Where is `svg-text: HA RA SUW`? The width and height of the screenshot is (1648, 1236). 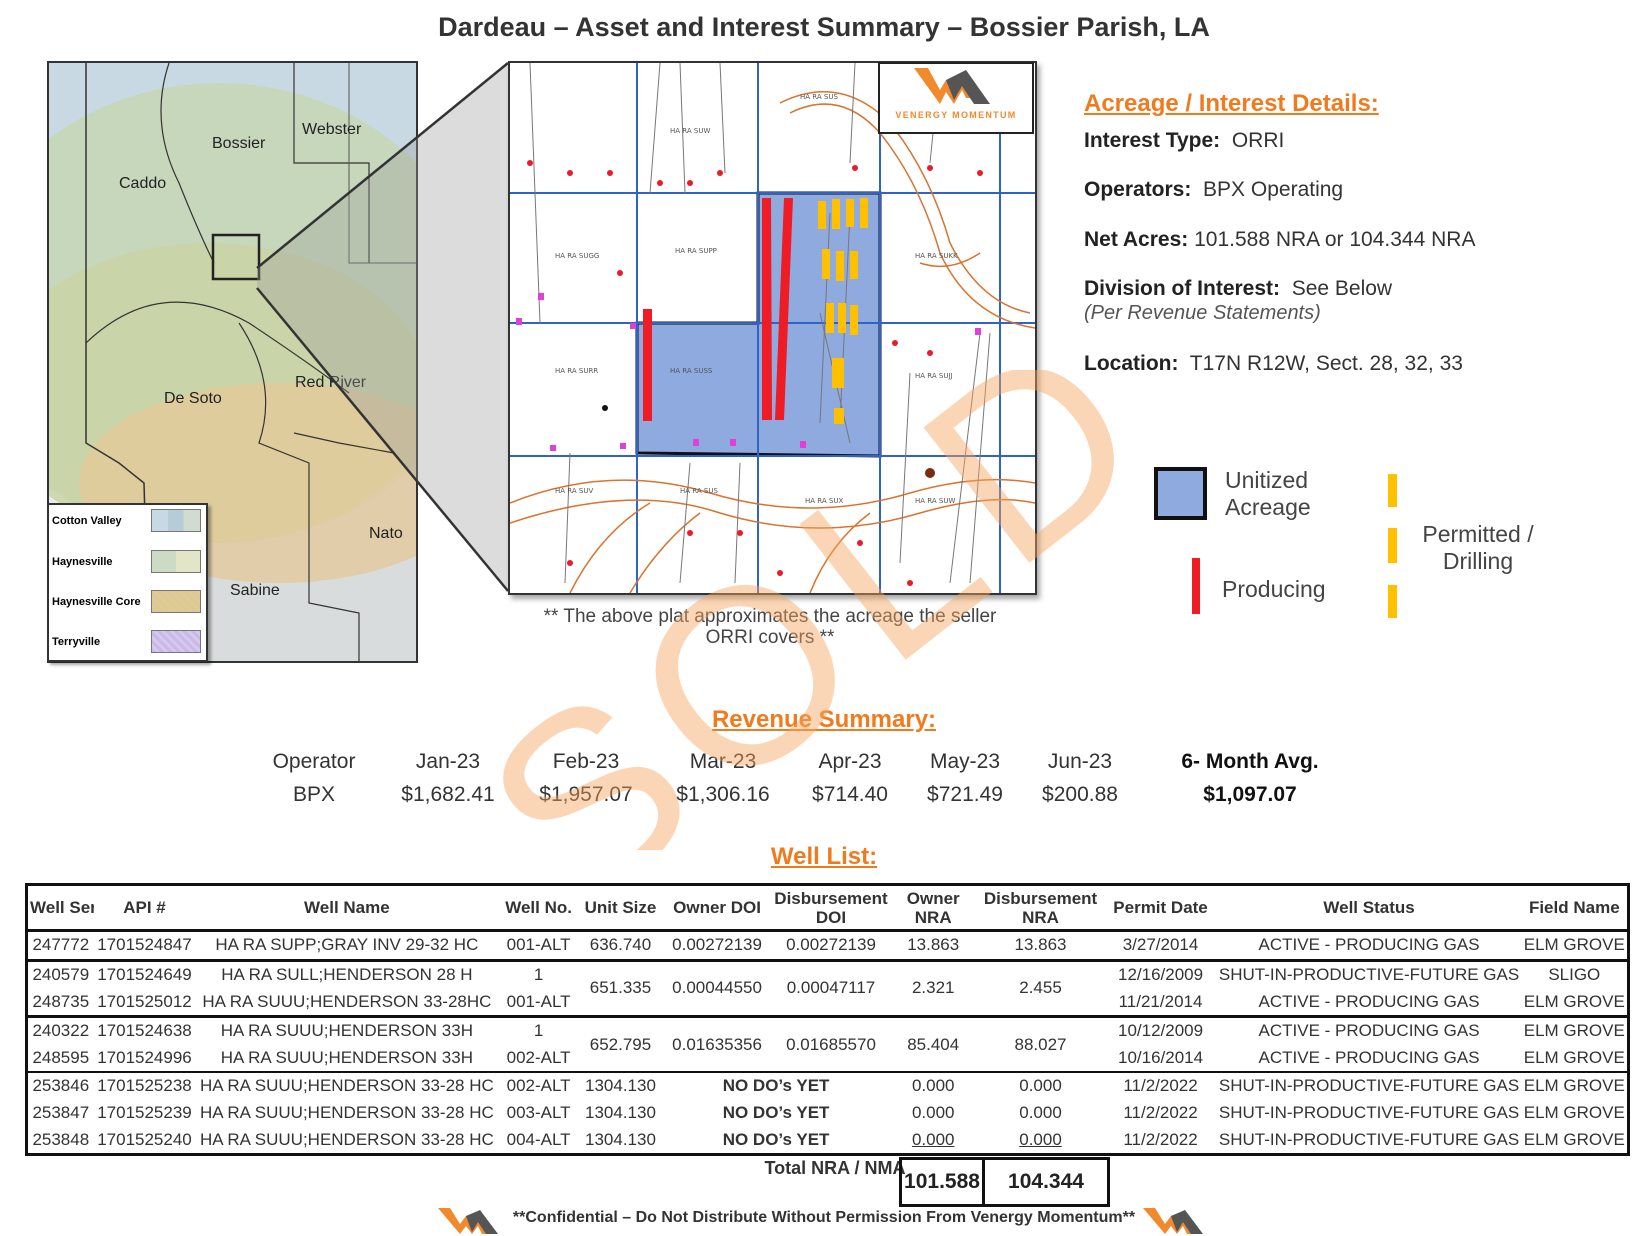
svg-text: HA RA SUW is located at coordinates (690, 131).